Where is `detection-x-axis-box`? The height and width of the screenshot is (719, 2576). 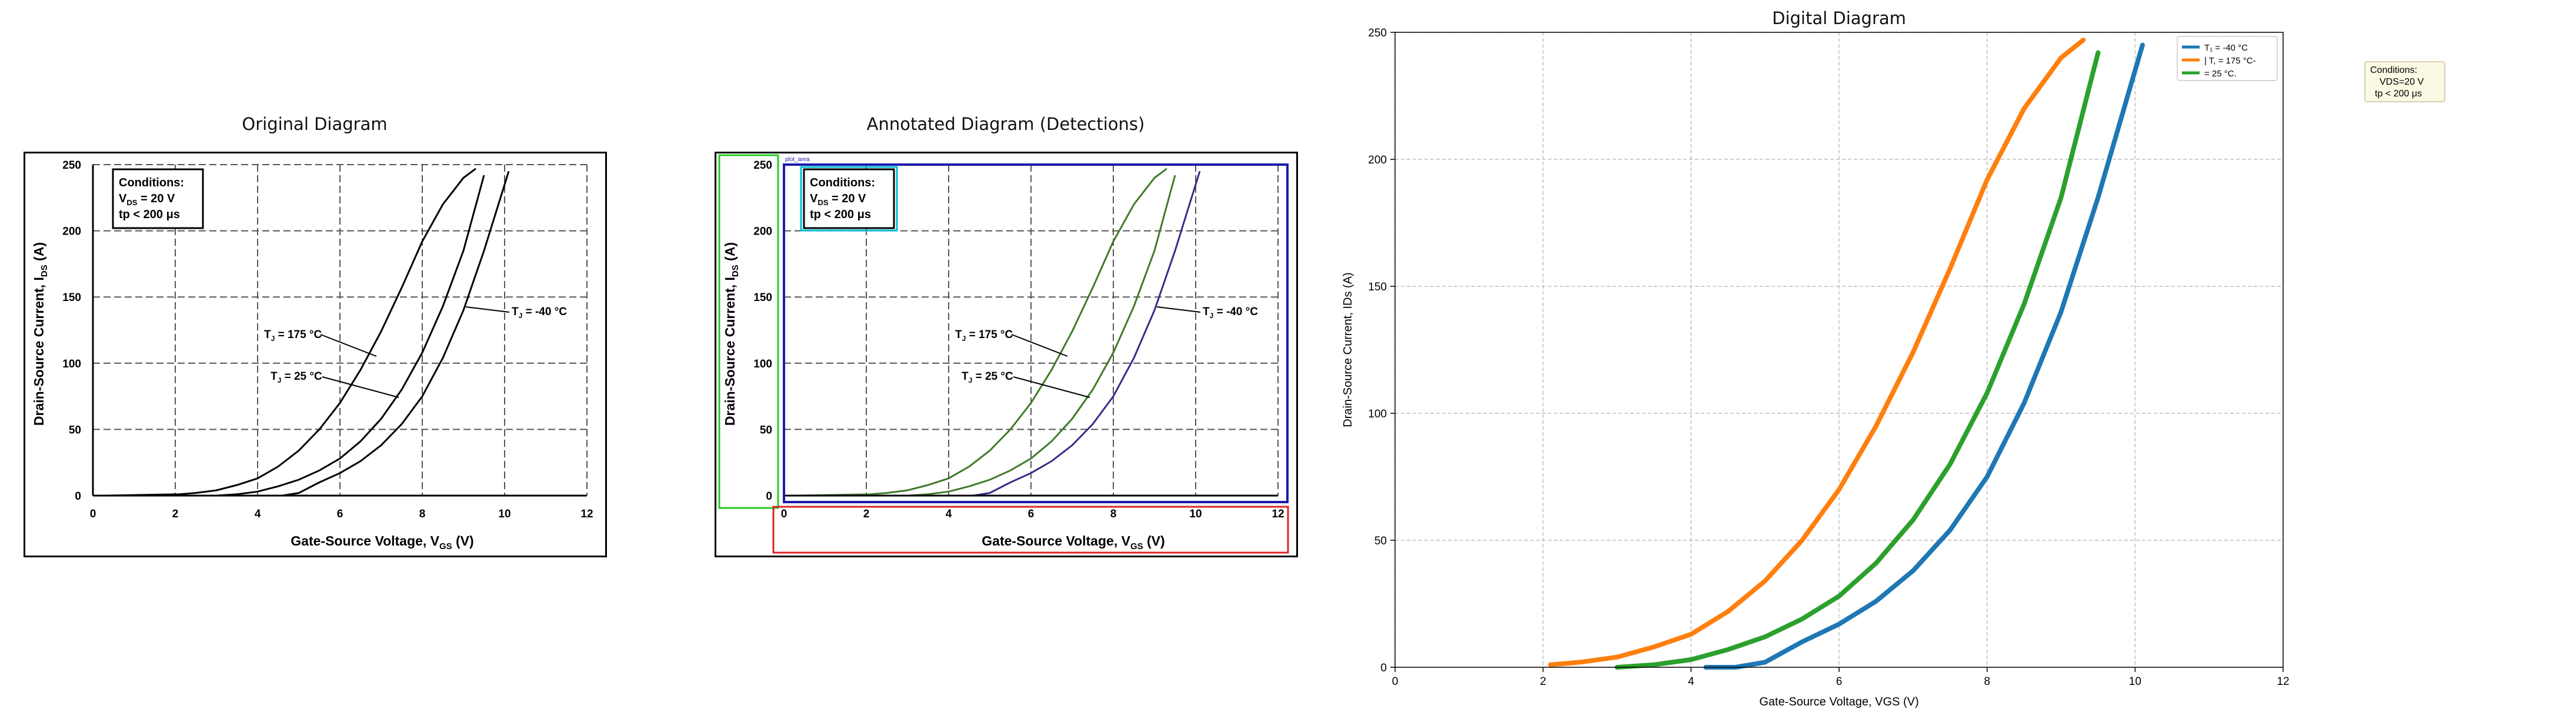
detection-x-axis-box is located at coordinates (1030, 530).